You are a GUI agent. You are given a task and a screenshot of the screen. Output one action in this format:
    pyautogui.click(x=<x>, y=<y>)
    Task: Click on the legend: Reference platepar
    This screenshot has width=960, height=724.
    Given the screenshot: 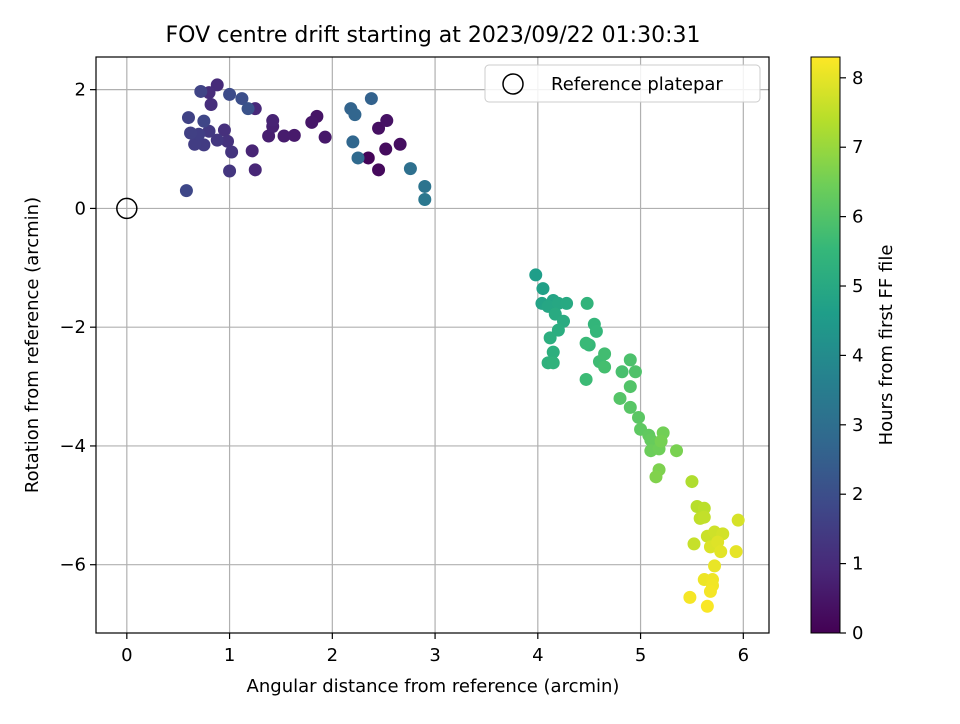 What is the action you would take?
    pyautogui.click(x=622, y=83)
    